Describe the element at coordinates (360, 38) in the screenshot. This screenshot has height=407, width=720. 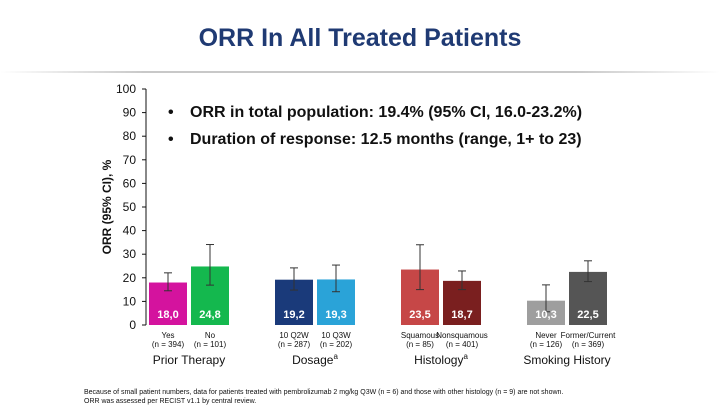
I see `slide-title: ORR In All Treated Patients` at that location.